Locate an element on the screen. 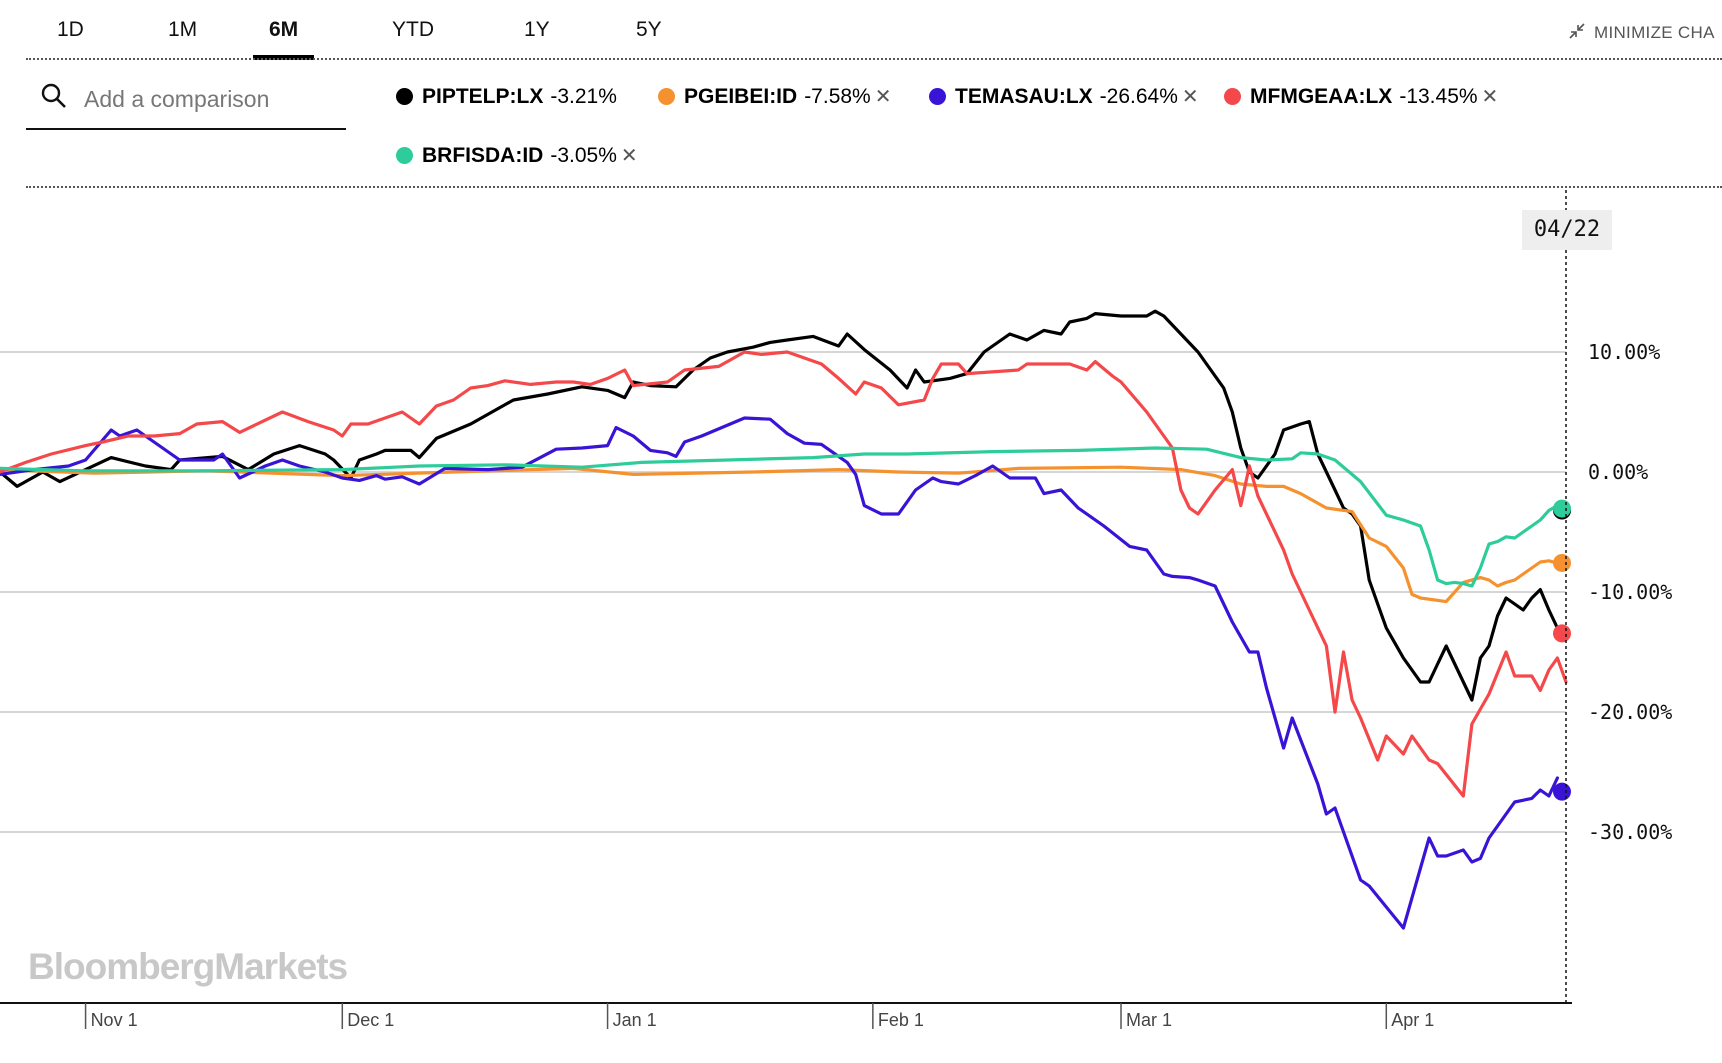 The height and width of the screenshot is (1063, 1722). legend-item-pgeibei: PGEIBEI:ID -7.58% ✕ is located at coordinates (775, 97).